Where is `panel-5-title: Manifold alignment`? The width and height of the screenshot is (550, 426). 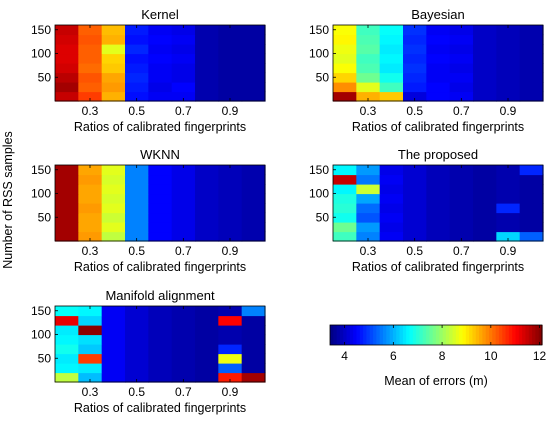
panel-5-title: Manifold alignment is located at coordinates (160, 295).